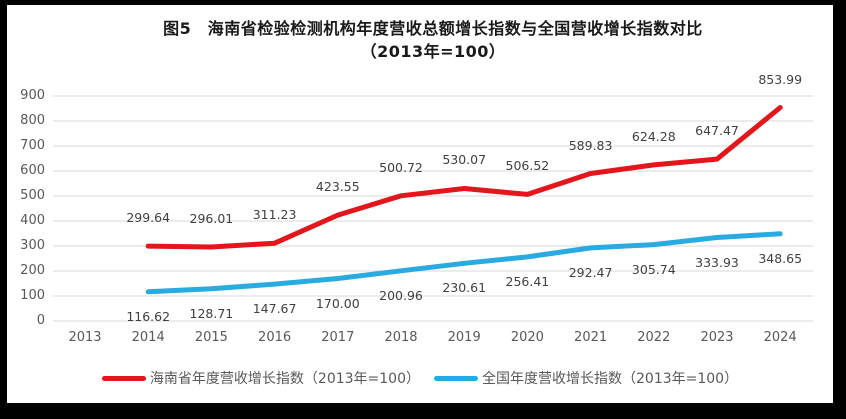 The height and width of the screenshot is (419, 846). What do you see at coordinates (32, 145) in the screenshot?
I see `y-axis-tick-label: 700` at bounding box center [32, 145].